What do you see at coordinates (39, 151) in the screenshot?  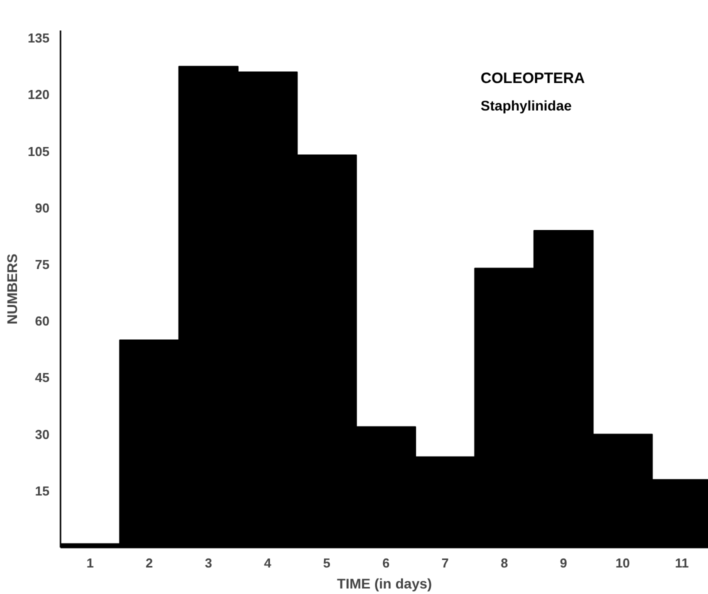 I see `y-tick-label: 105` at bounding box center [39, 151].